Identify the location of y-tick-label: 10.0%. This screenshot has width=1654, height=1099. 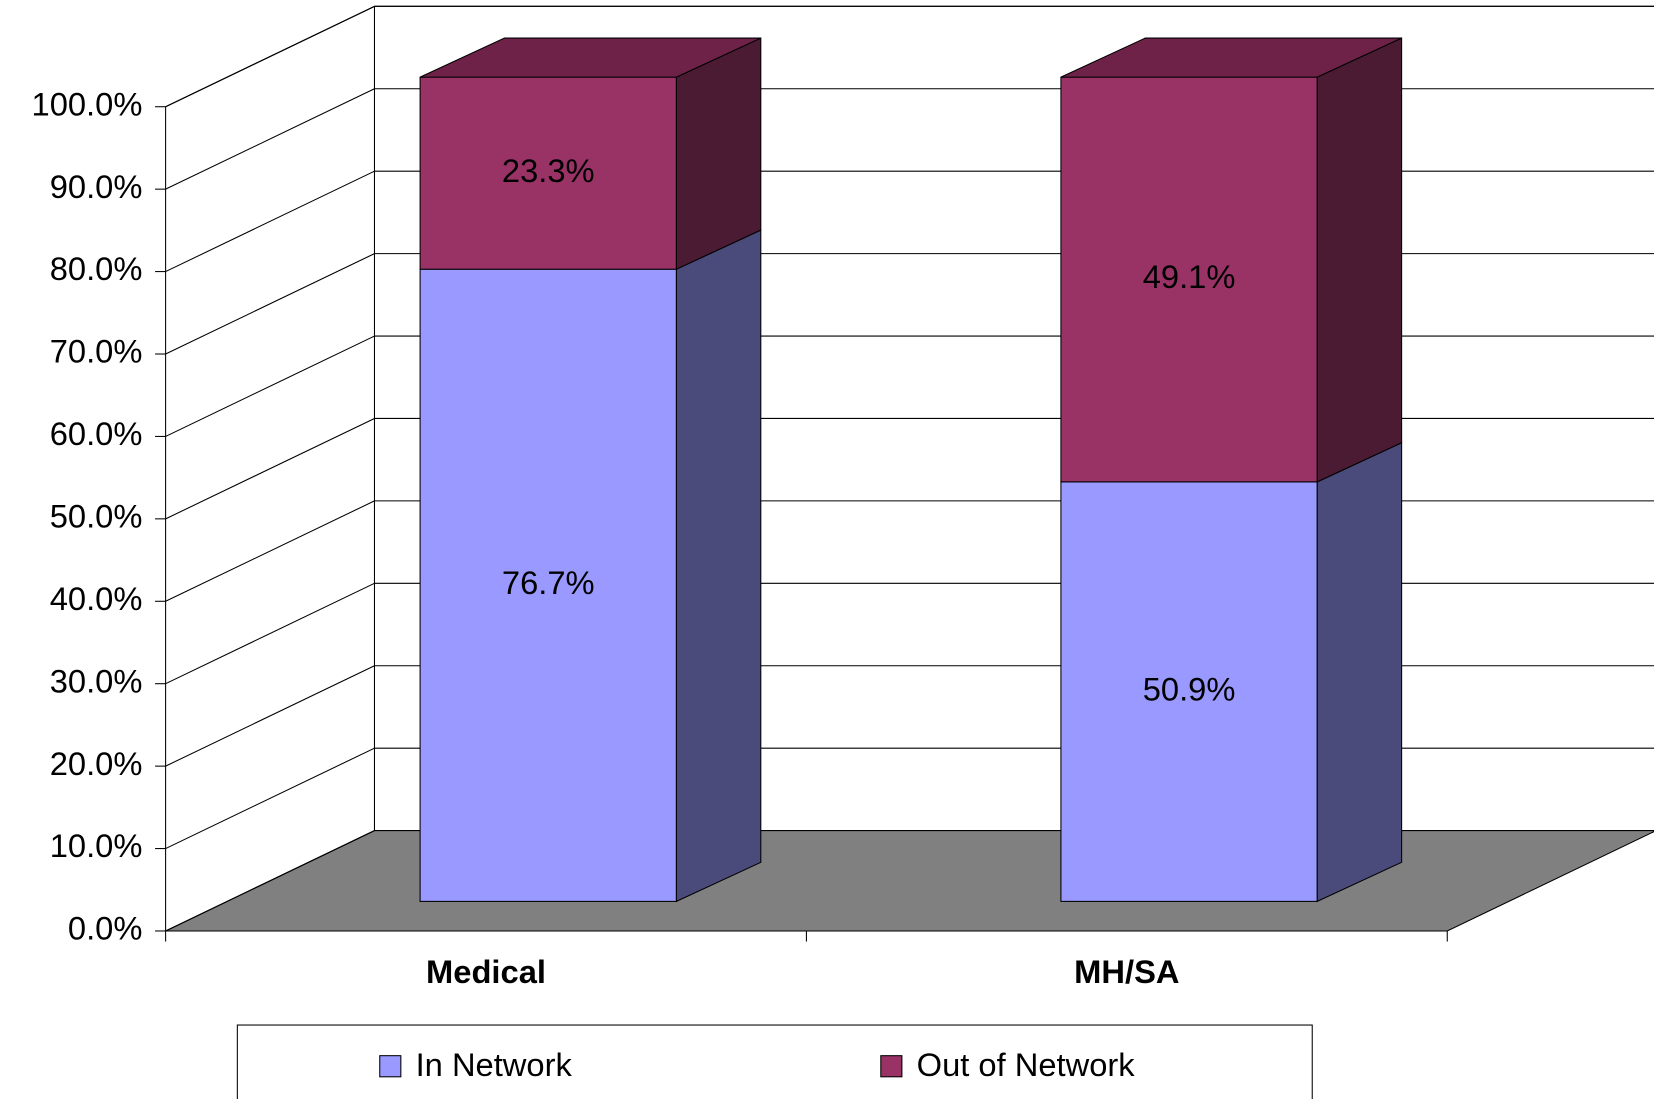
(96, 845).